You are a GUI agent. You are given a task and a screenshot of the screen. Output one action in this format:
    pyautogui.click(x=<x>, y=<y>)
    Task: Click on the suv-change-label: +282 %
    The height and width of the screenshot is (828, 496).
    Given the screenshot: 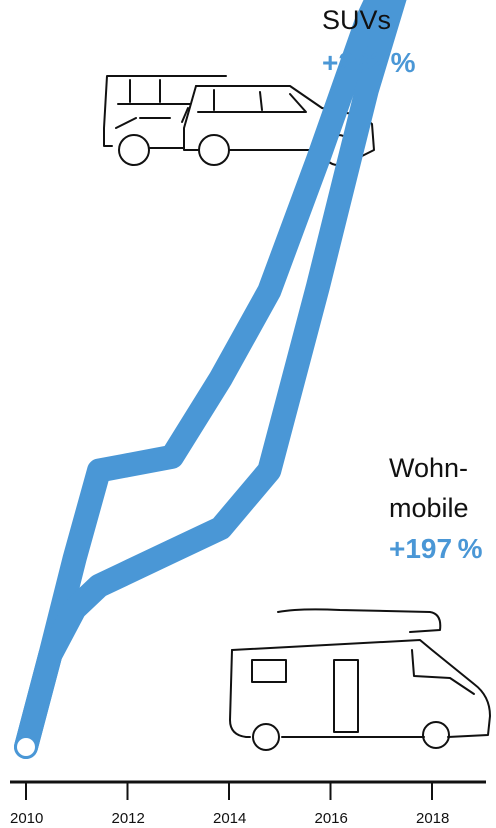 What is the action you would take?
    pyautogui.click(x=369, y=62)
    